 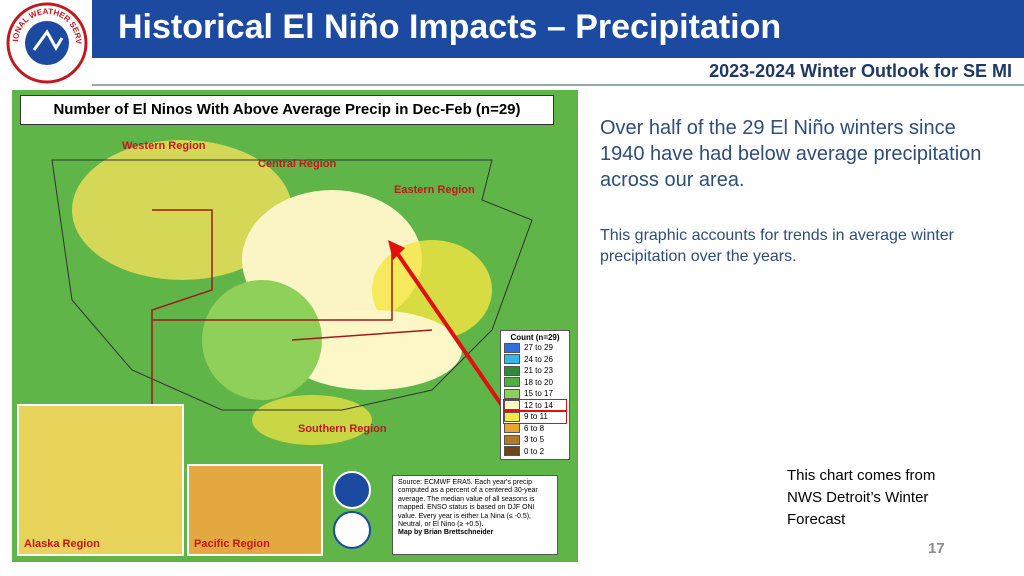 What do you see at coordinates (47, 43) in the screenshot?
I see `nws-logo: NATIONAL WEATHER SERVICE` at bounding box center [47, 43].